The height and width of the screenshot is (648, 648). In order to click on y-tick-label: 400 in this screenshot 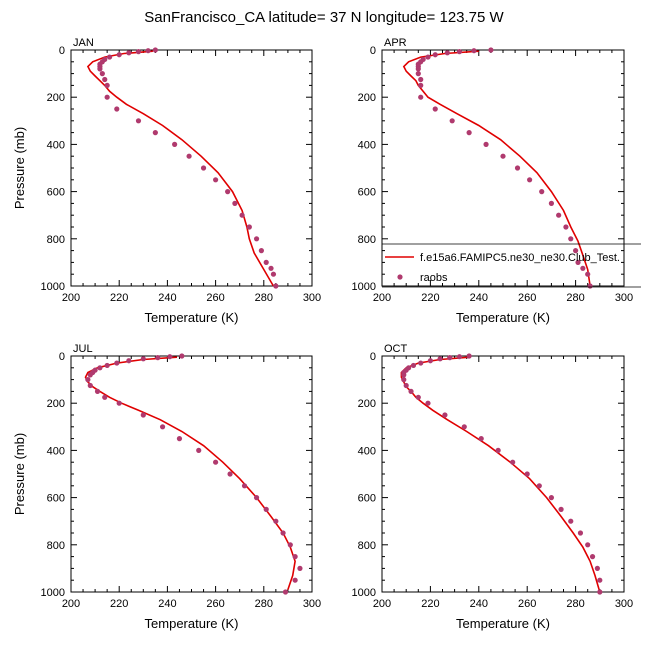, I will do `click(367, 451)`.